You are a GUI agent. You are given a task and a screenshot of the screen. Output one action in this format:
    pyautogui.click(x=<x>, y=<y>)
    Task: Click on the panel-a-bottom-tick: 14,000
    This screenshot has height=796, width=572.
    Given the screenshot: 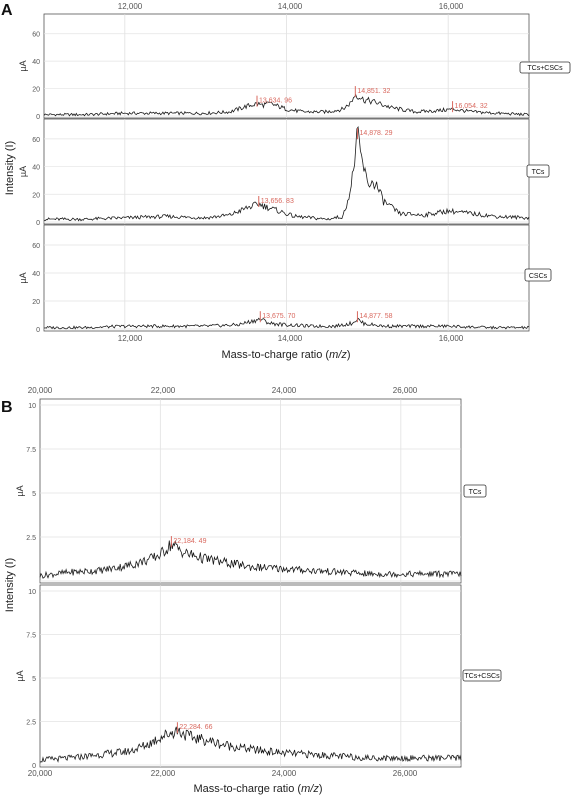 What is the action you would take?
    pyautogui.click(x=290, y=338)
    